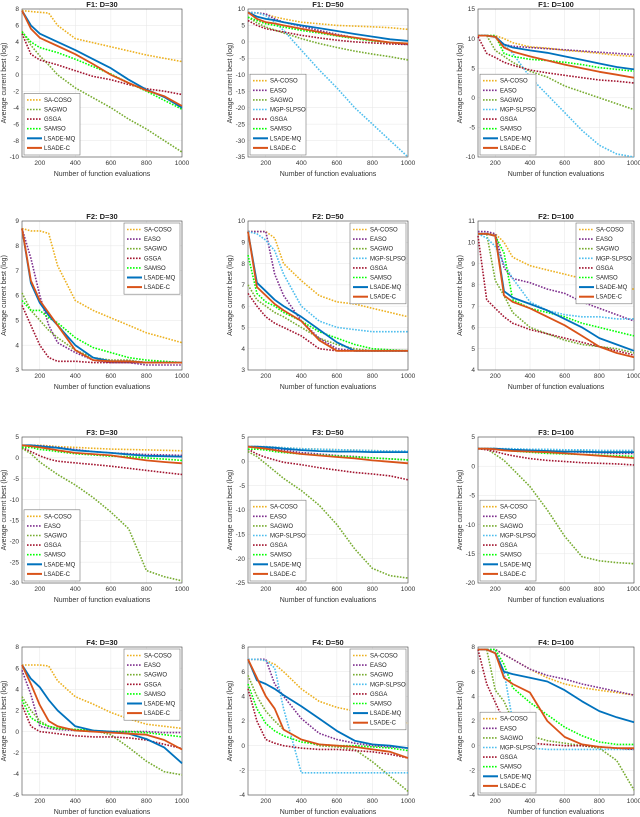 This screenshot has width=640, height=817. Describe the element at coordinates (241, 108) in the screenshot. I see `y-tick-label: -20` at that location.